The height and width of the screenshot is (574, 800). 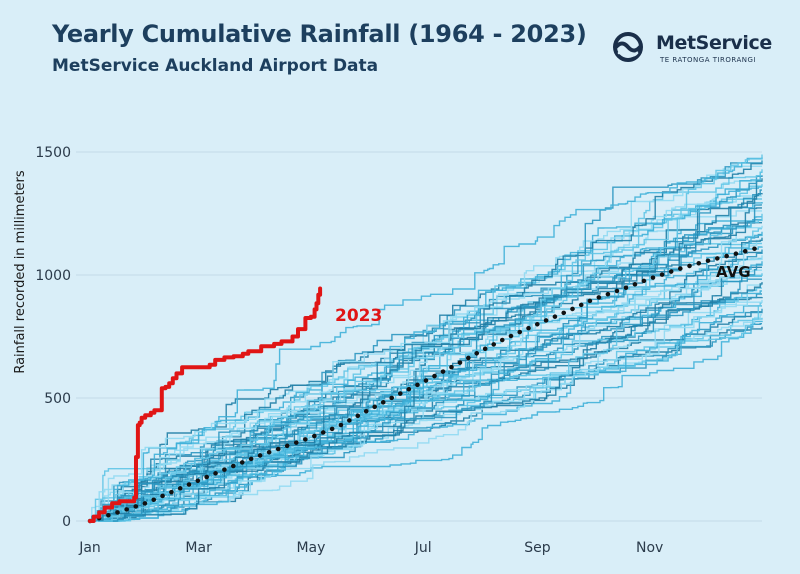 I want to click on series-2023-line, so click(x=205, y=404).